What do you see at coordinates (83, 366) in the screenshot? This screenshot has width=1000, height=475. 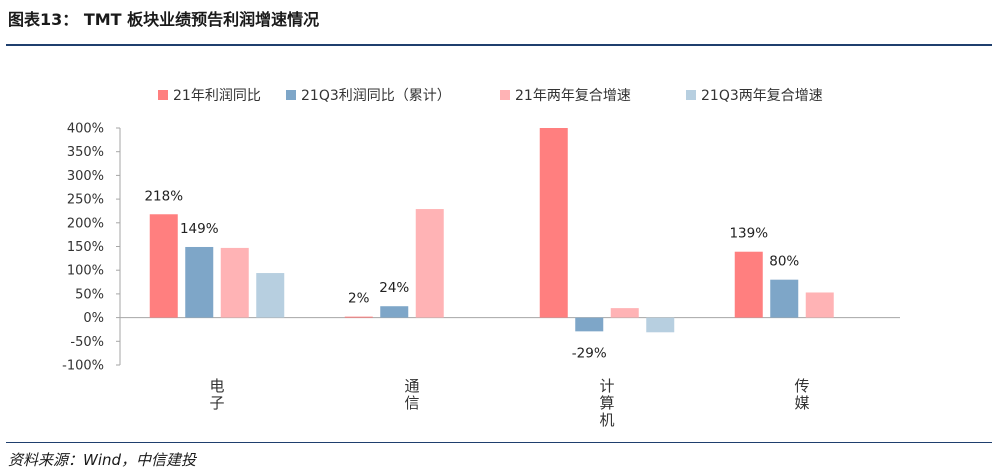 I see `y-tick-label: -100%` at bounding box center [83, 366].